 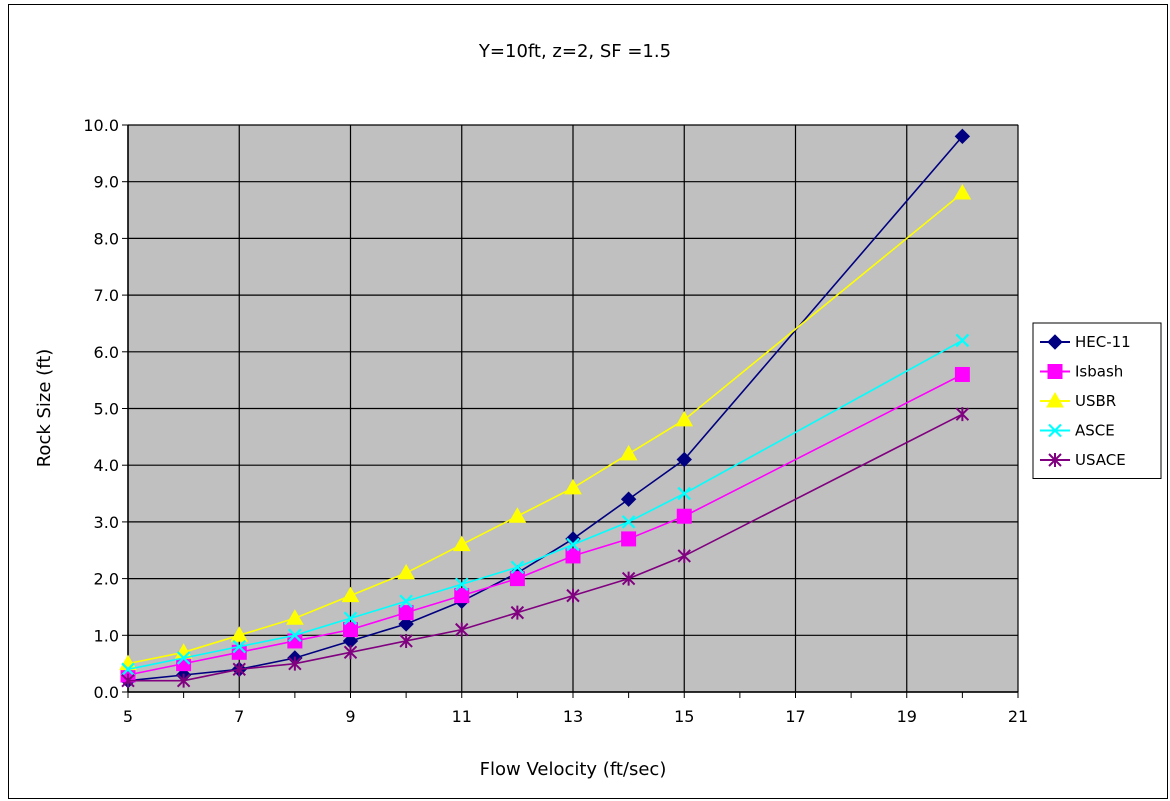 I want to click on y-tick-label: 3.0, so click(x=106, y=522).